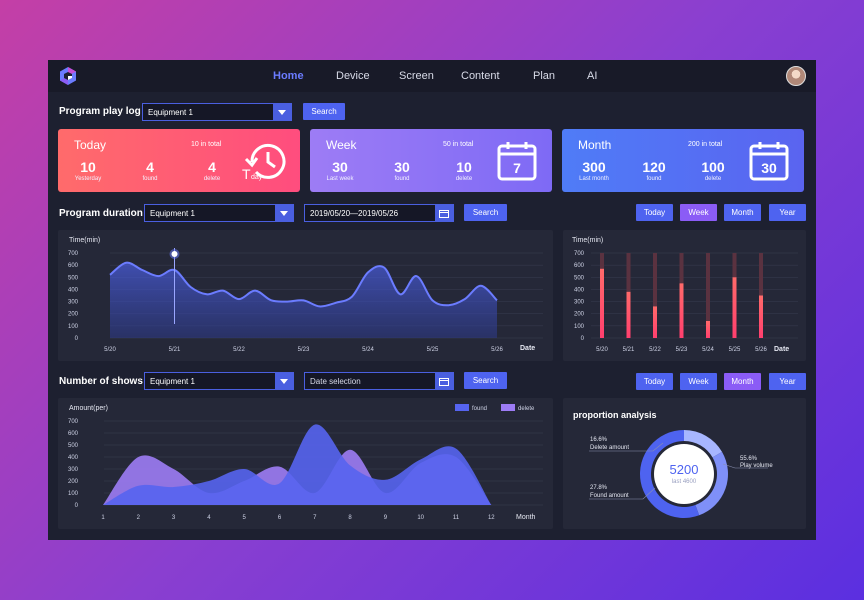  Describe the element at coordinates (654, 167) in the screenshot. I see `stat-value: 120` at that location.